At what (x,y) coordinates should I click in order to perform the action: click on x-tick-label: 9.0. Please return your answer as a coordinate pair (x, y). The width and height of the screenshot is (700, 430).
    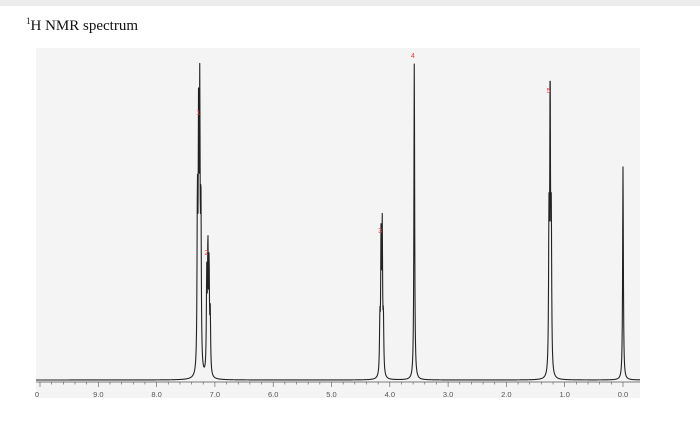
    Looking at the image, I should click on (98, 394).